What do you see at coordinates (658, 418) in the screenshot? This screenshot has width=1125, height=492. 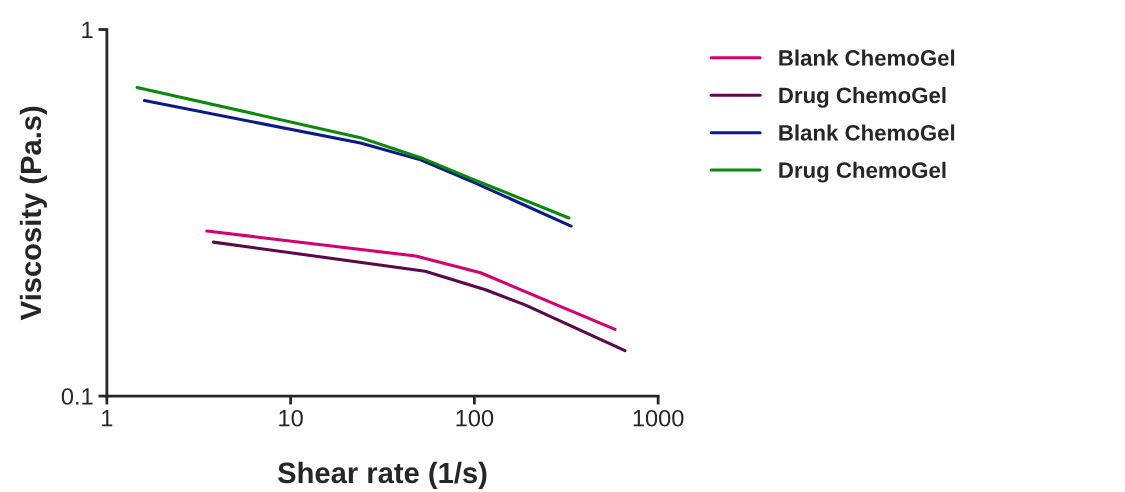 I see `x-tick-label: 1000` at bounding box center [658, 418].